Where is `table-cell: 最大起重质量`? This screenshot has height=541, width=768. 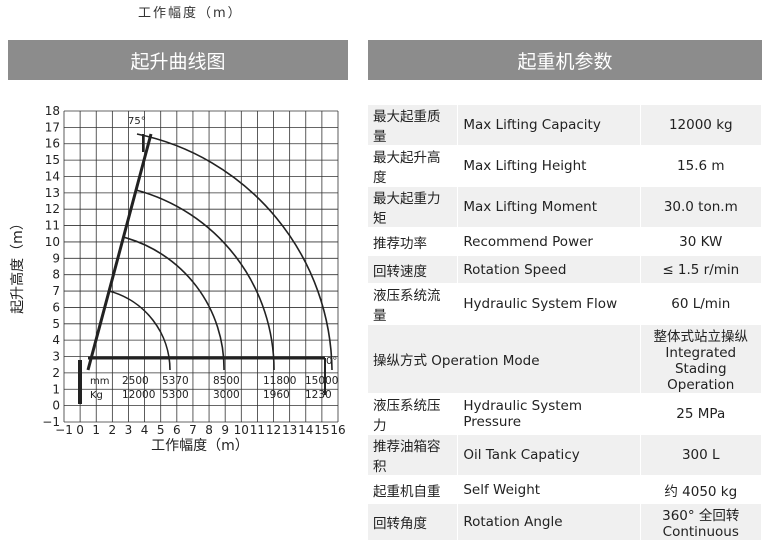 table-cell: 最大起重质量 is located at coordinates (413, 125).